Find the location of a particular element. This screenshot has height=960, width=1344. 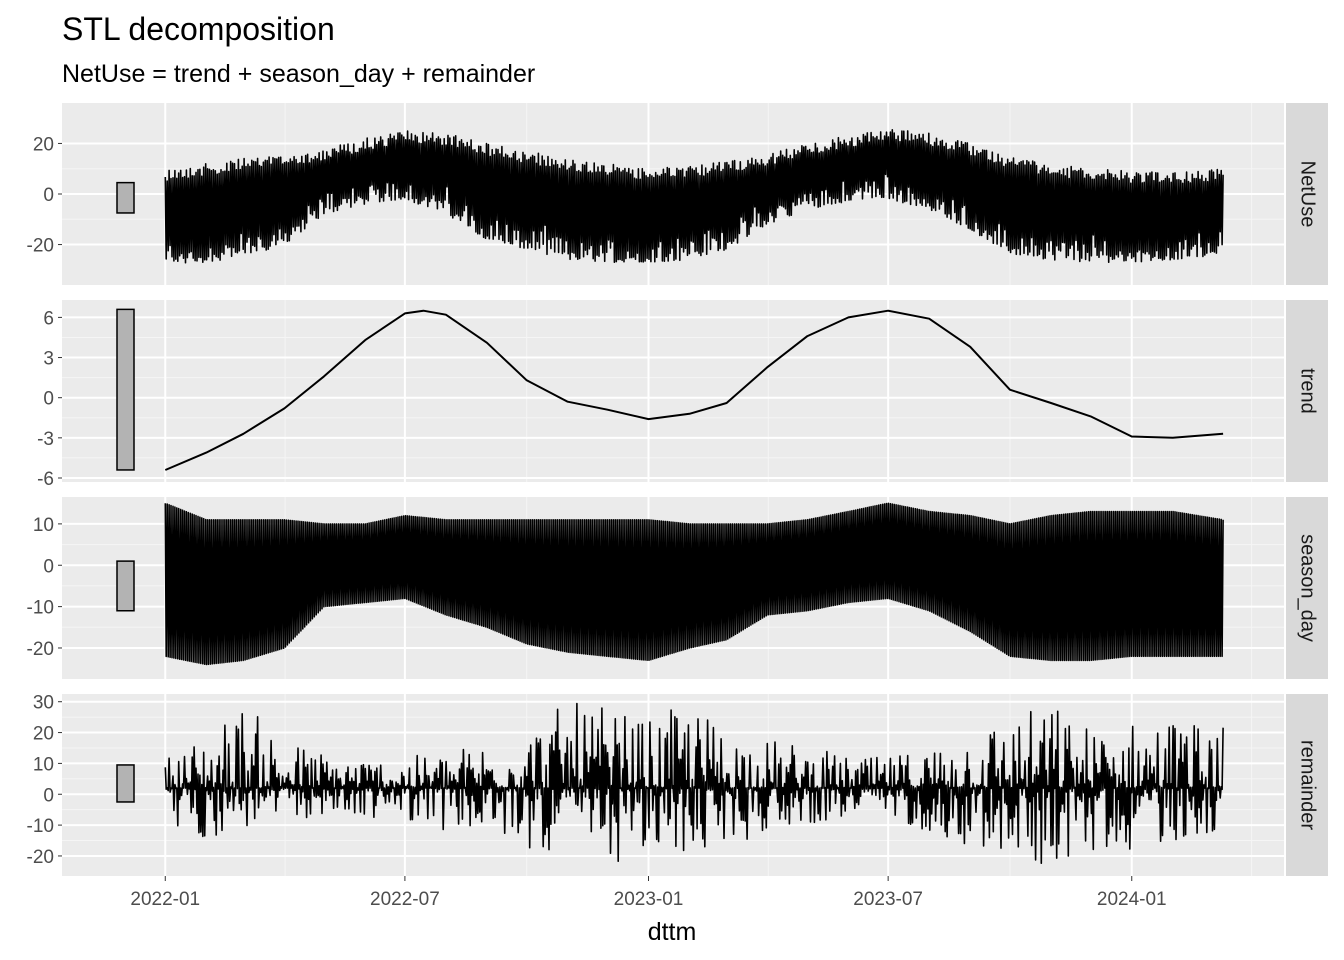

y-tick-label: 3 is located at coordinates (48, 359).